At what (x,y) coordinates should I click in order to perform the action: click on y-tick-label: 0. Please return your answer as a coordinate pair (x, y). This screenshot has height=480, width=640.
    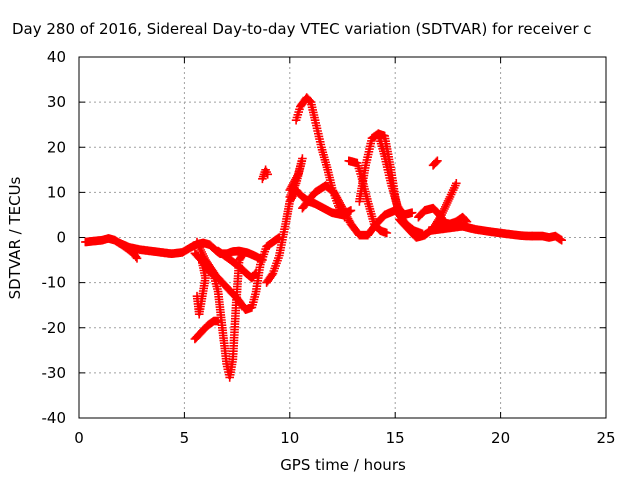
    Looking at the image, I should click on (61, 238).